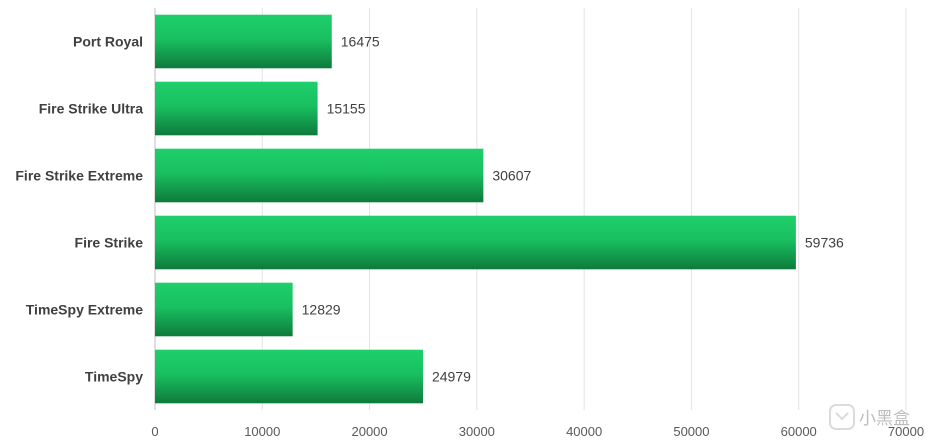 The height and width of the screenshot is (447, 931). I want to click on category-label: Fire Strike, so click(109, 243).